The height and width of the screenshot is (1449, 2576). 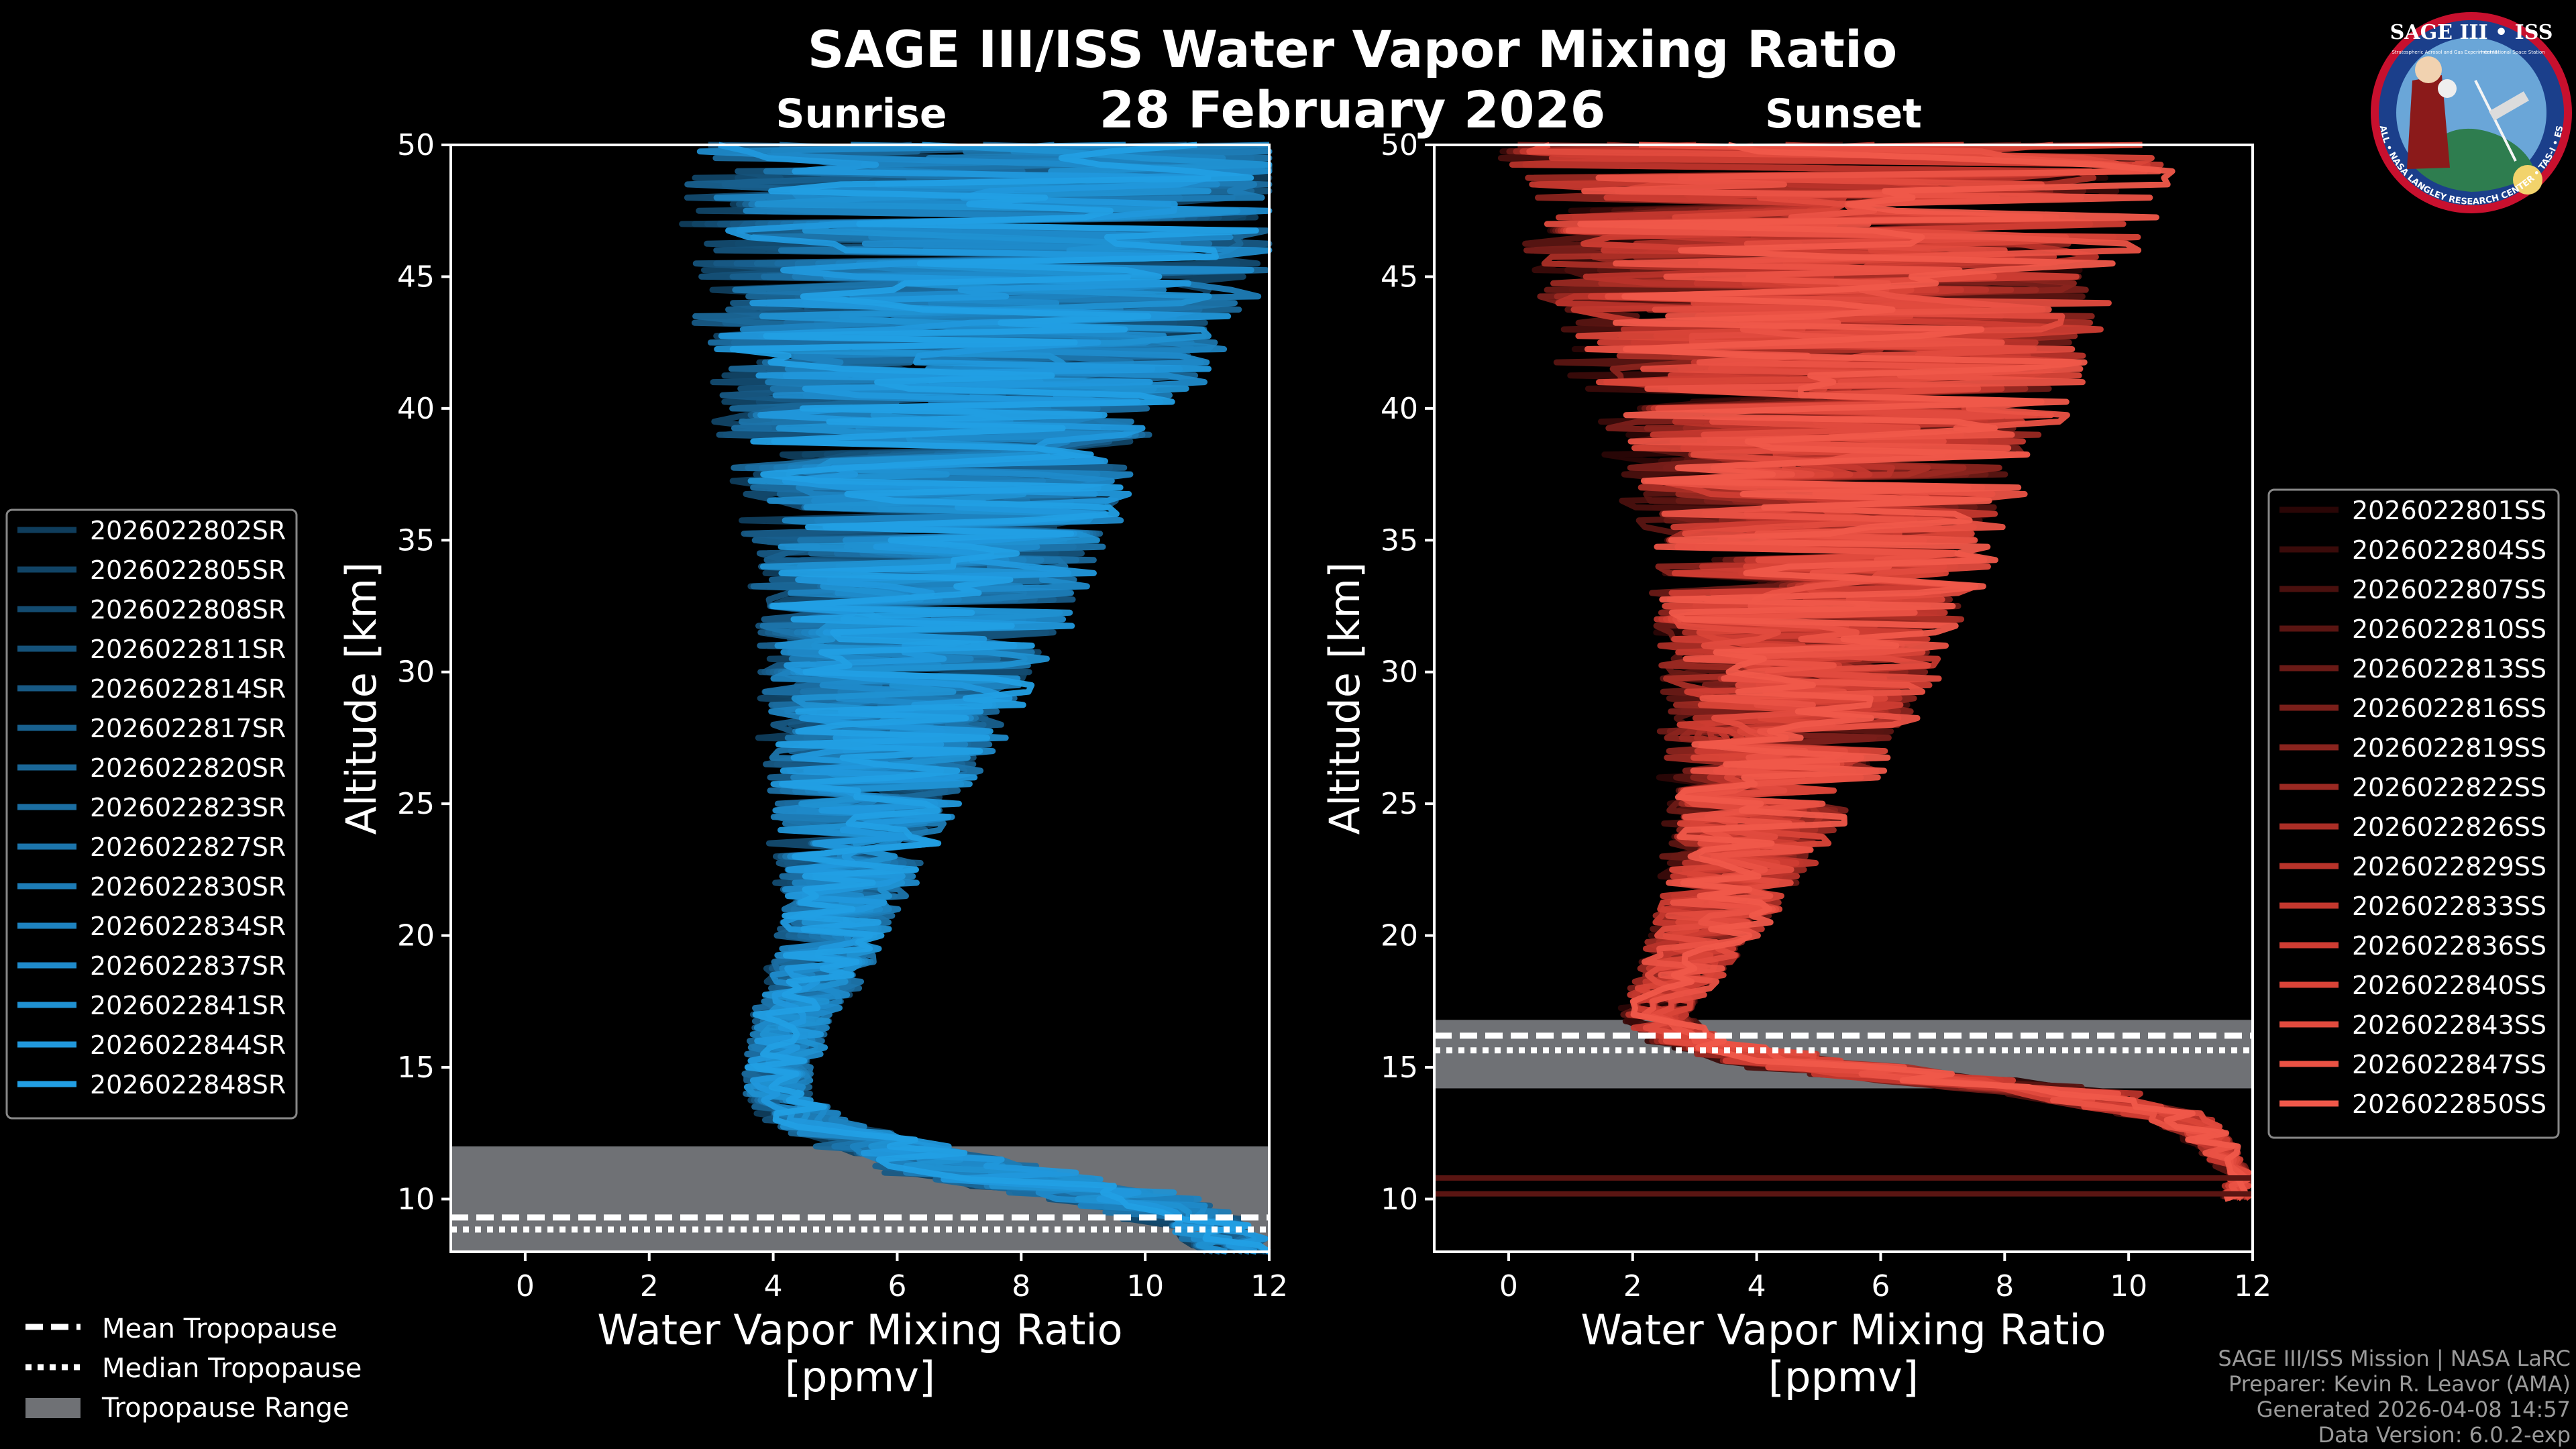 I want to click on sunrise-y-tick-label: 50, so click(x=416, y=145).